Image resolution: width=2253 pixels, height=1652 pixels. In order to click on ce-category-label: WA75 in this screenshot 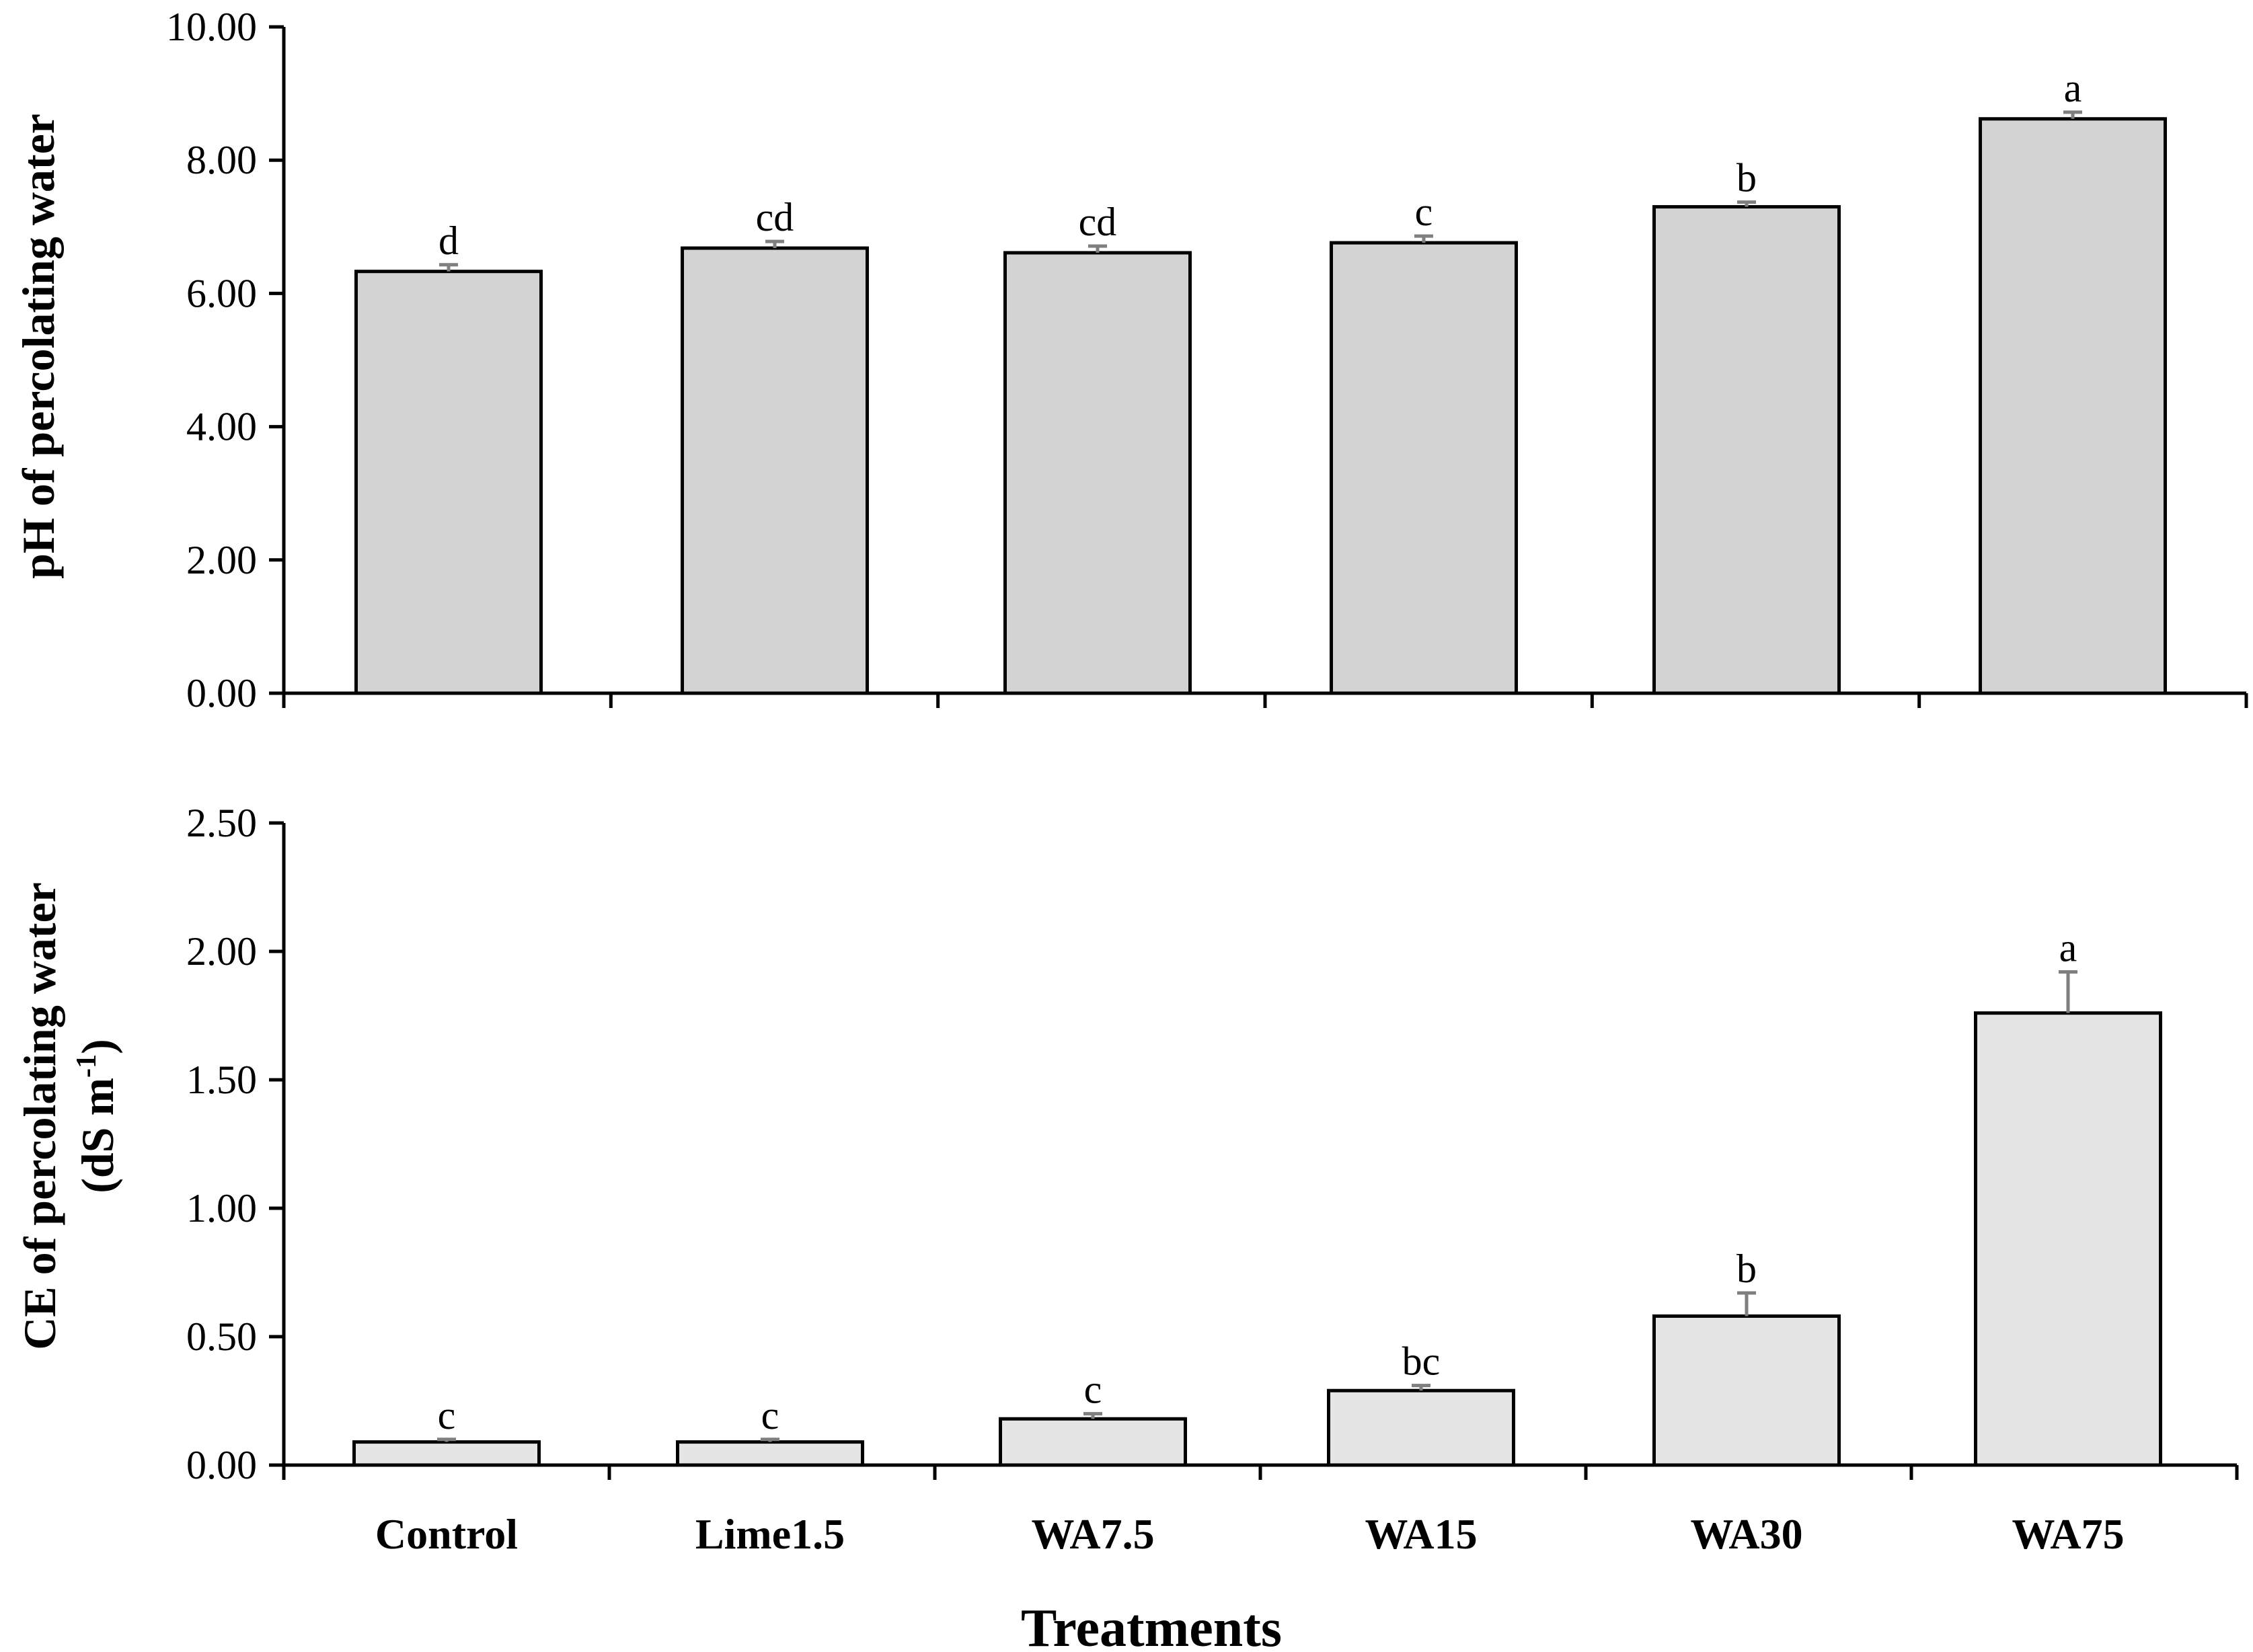, I will do `click(2068, 1534)`.